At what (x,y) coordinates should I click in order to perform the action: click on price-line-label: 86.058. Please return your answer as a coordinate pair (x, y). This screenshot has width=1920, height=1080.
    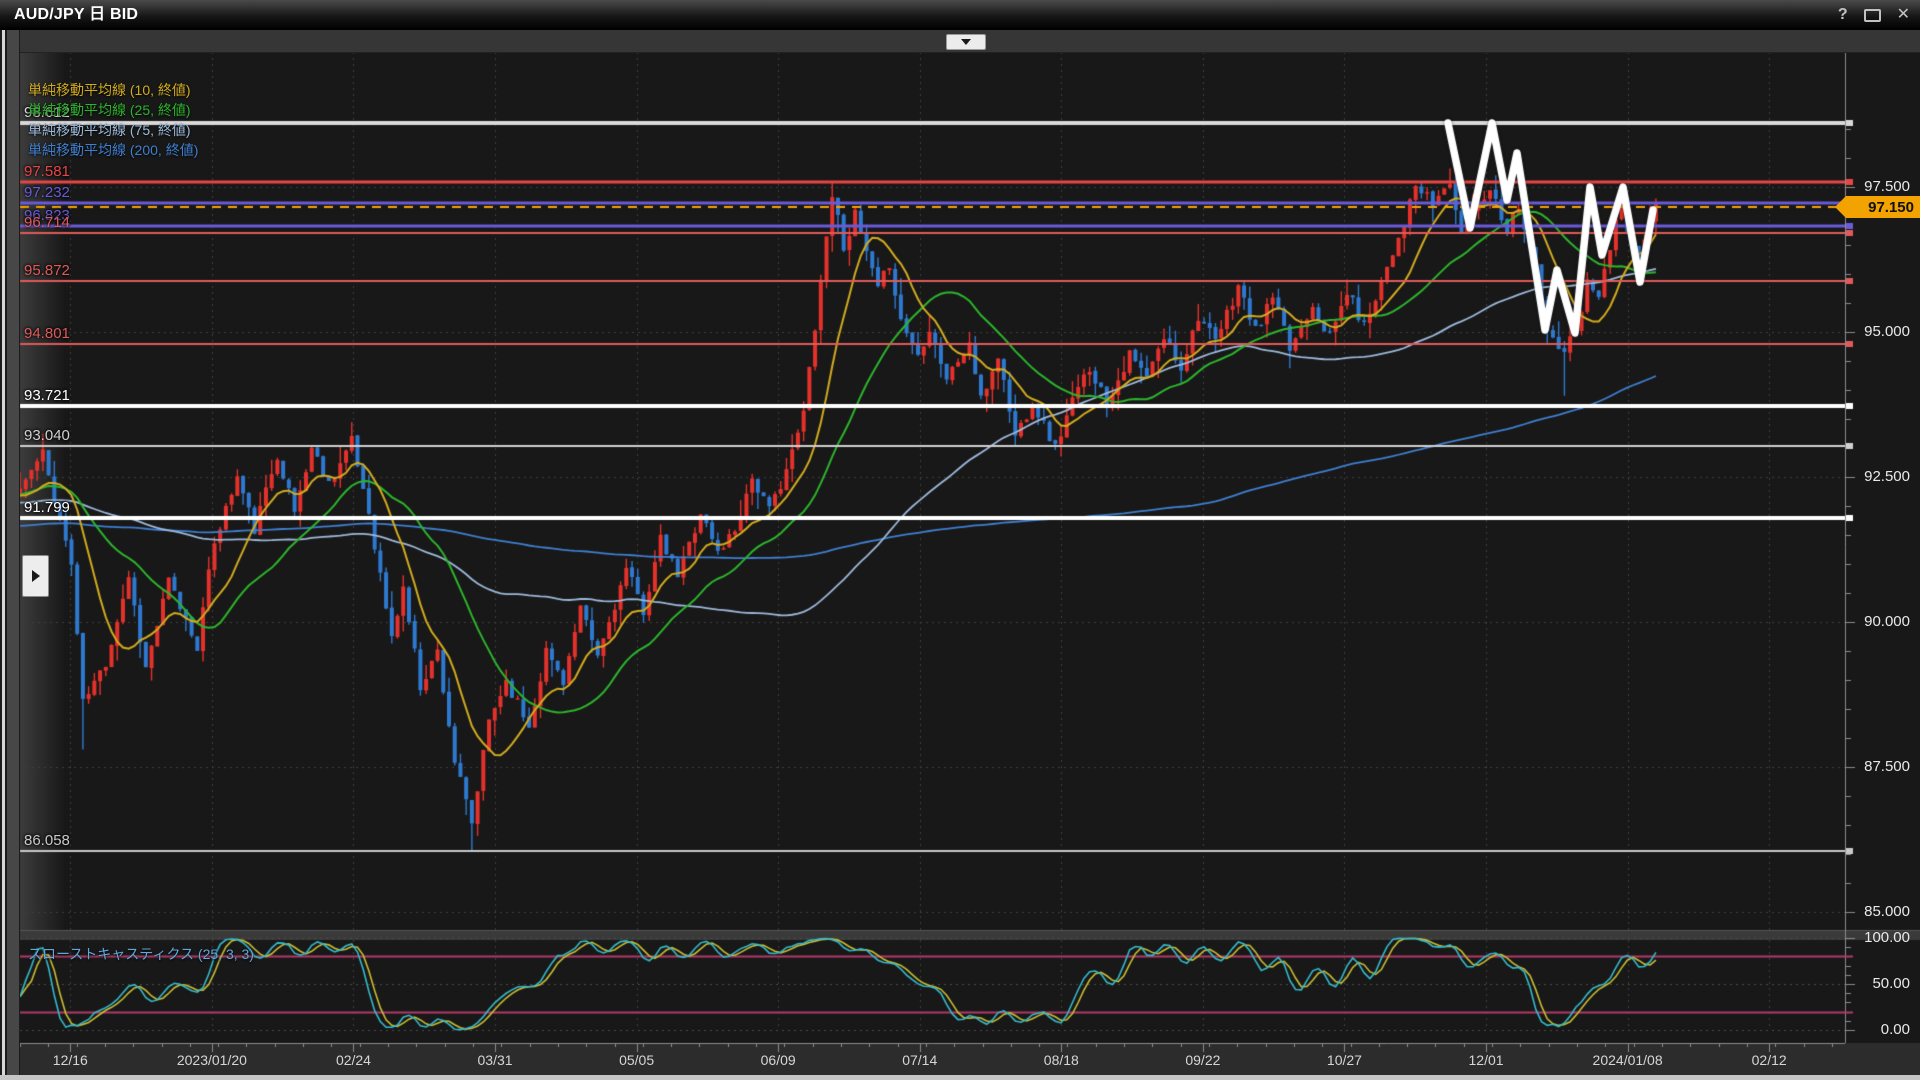
    Looking at the image, I should click on (47, 840).